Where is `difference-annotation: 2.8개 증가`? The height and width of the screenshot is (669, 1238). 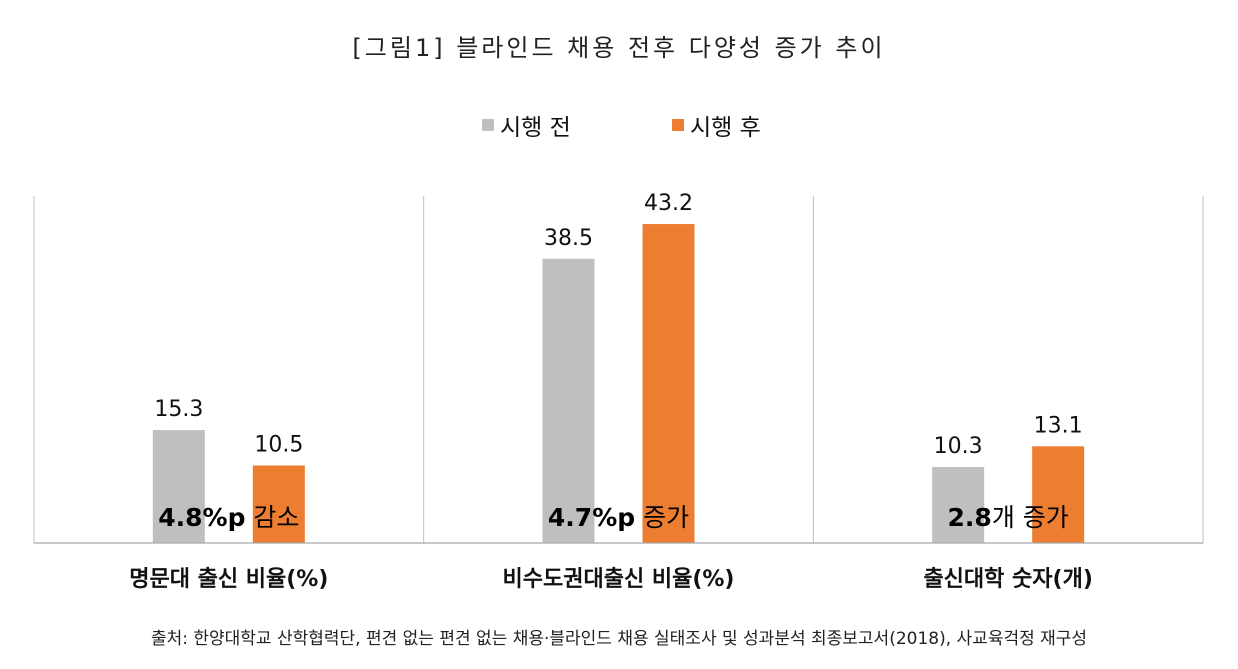
difference-annotation: 2.8개 증가 is located at coordinates (1008, 517).